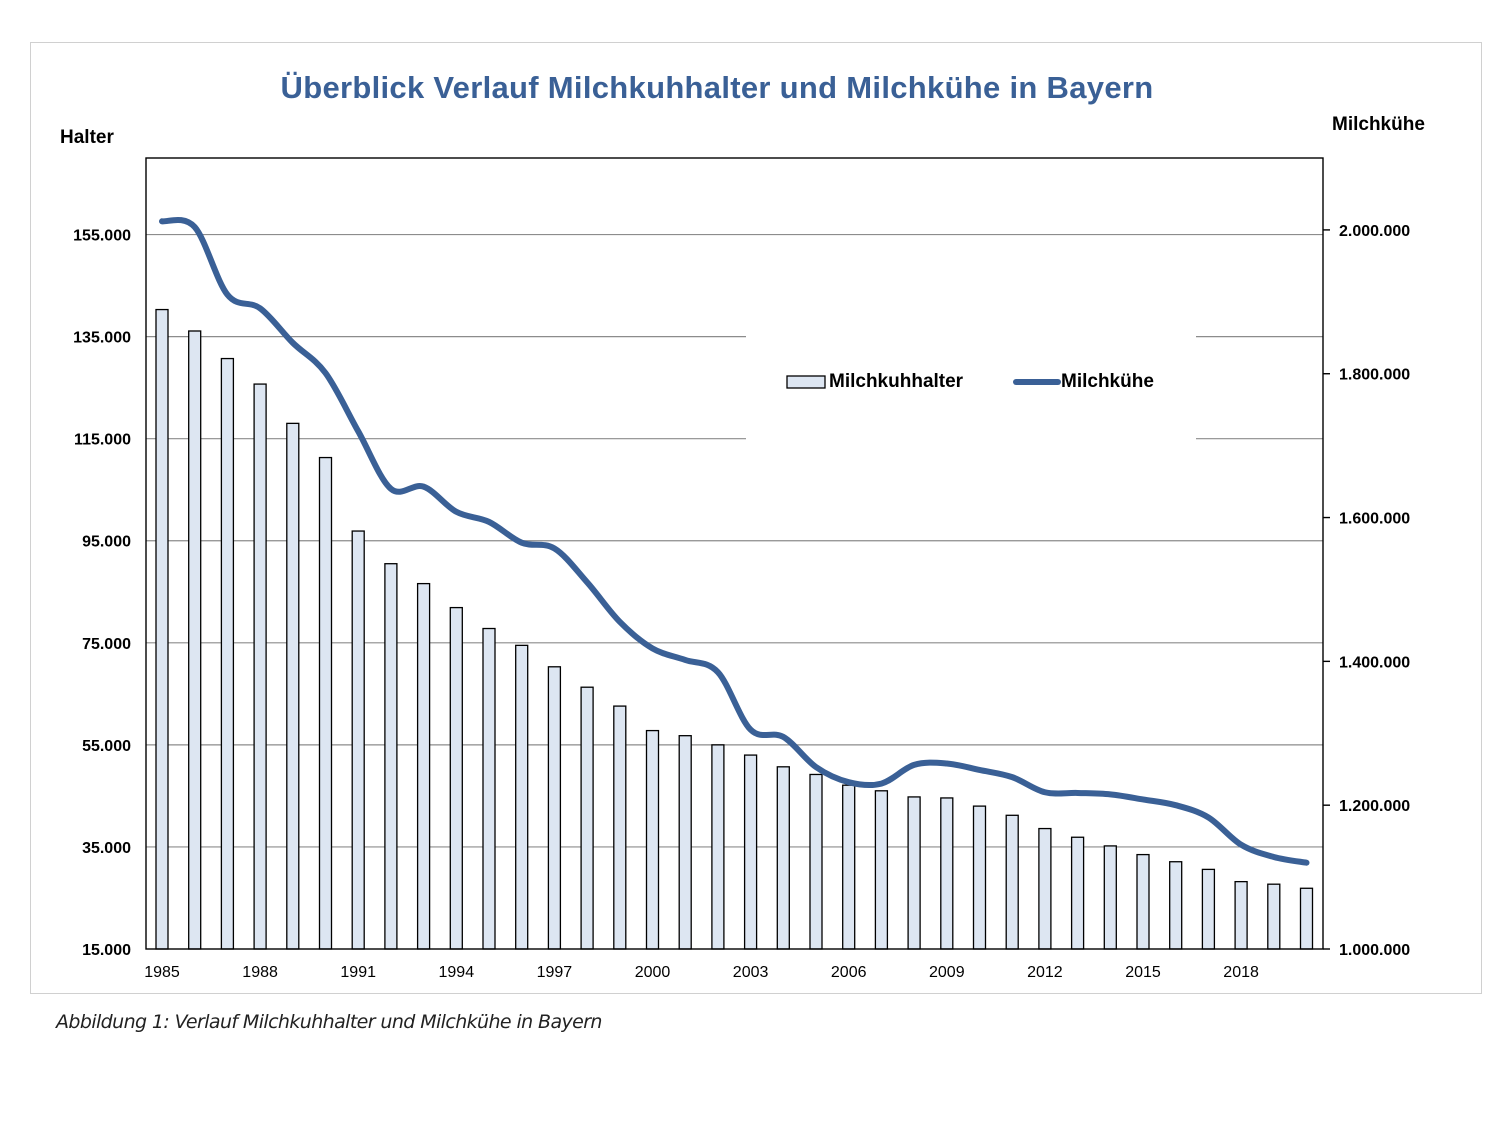 This screenshot has width=1500, height=1125. I want to click on y-left-tick-label: 35.000, so click(106, 848).